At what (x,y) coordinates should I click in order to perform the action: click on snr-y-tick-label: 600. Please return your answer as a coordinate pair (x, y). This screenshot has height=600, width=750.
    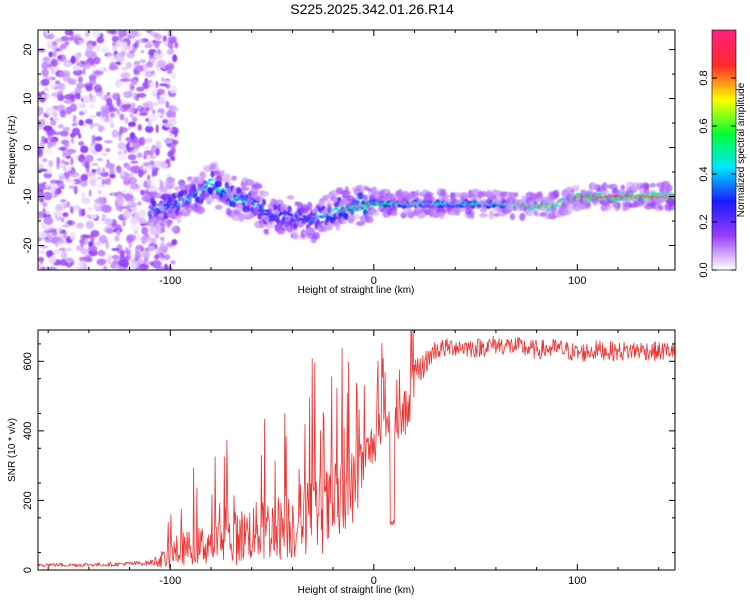
    Looking at the image, I should click on (28, 361).